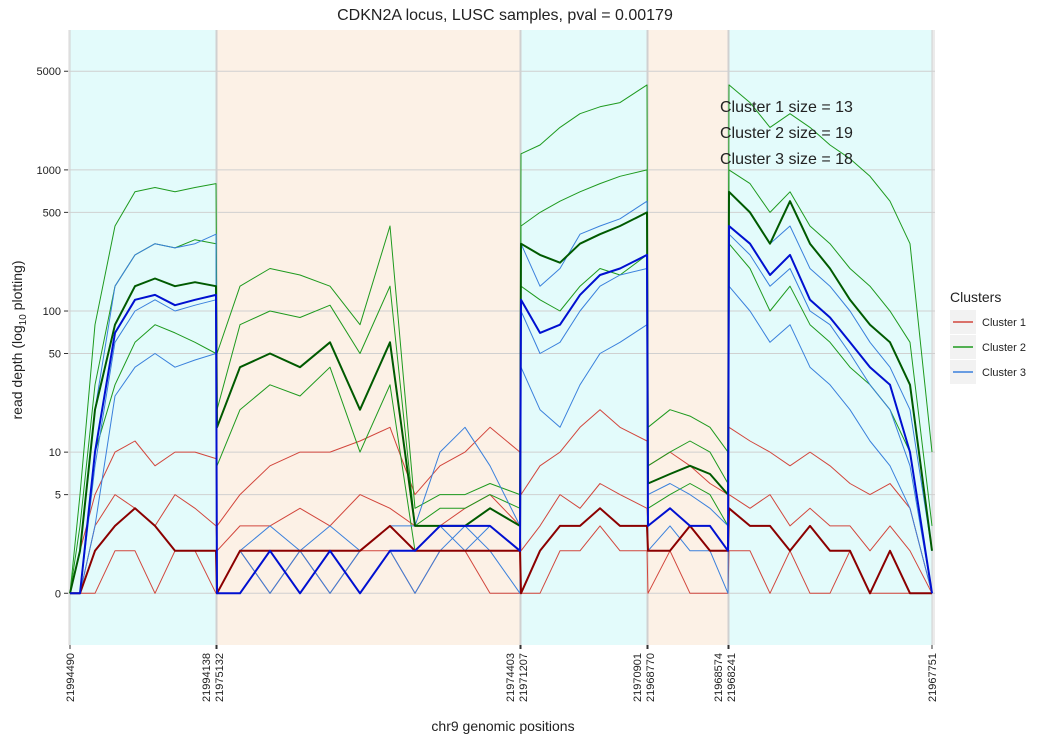 This screenshot has width=1037, height=737. What do you see at coordinates (511, 677) in the screenshot?
I see `x-tick-label: 21974403` at bounding box center [511, 677].